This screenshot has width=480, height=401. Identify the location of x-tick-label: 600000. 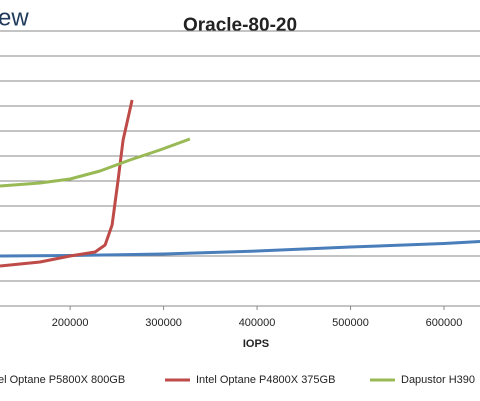
(444, 323).